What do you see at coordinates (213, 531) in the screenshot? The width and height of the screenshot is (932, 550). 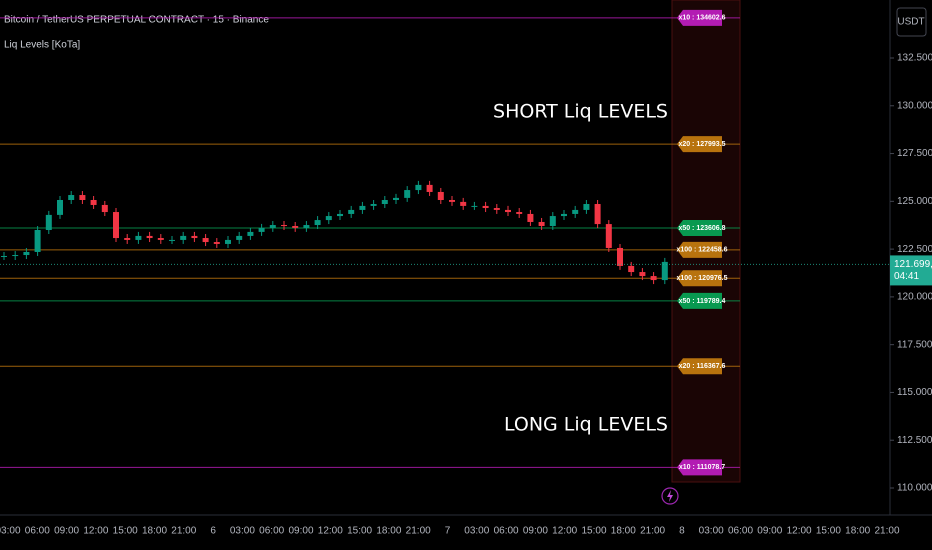 I see `time-tick-label: 6` at bounding box center [213, 531].